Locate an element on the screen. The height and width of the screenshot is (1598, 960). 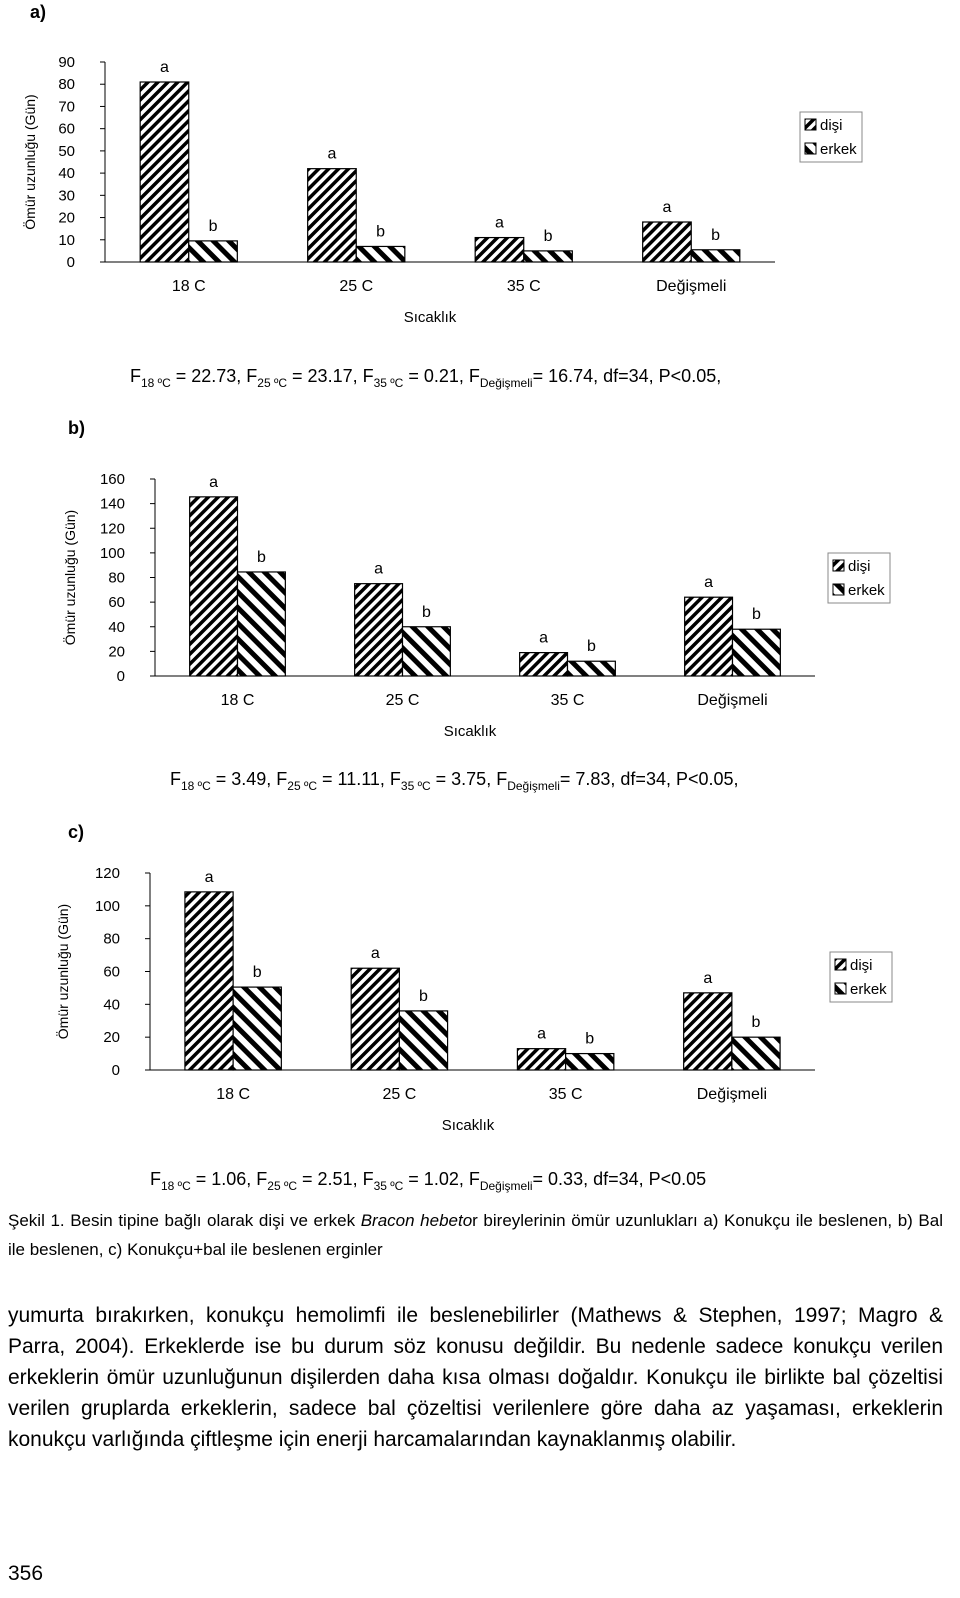
panel-label: a) is located at coordinates (38, 12).